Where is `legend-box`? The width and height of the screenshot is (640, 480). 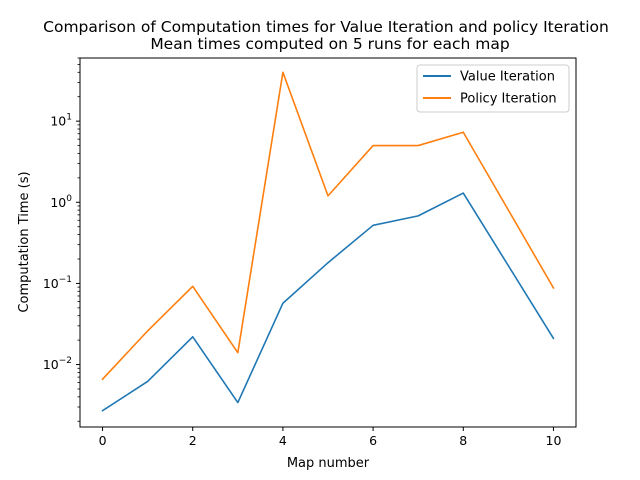
legend-box is located at coordinates (493, 88).